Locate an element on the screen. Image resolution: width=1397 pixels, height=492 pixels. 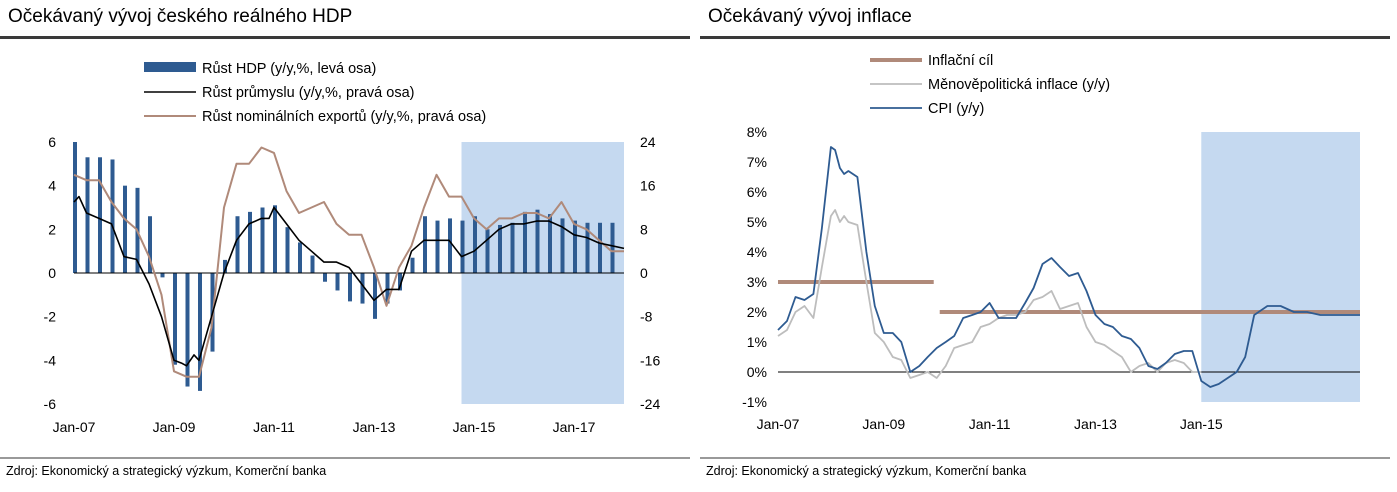
left-y-tick-label: -6 is located at coordinates (50, 404).